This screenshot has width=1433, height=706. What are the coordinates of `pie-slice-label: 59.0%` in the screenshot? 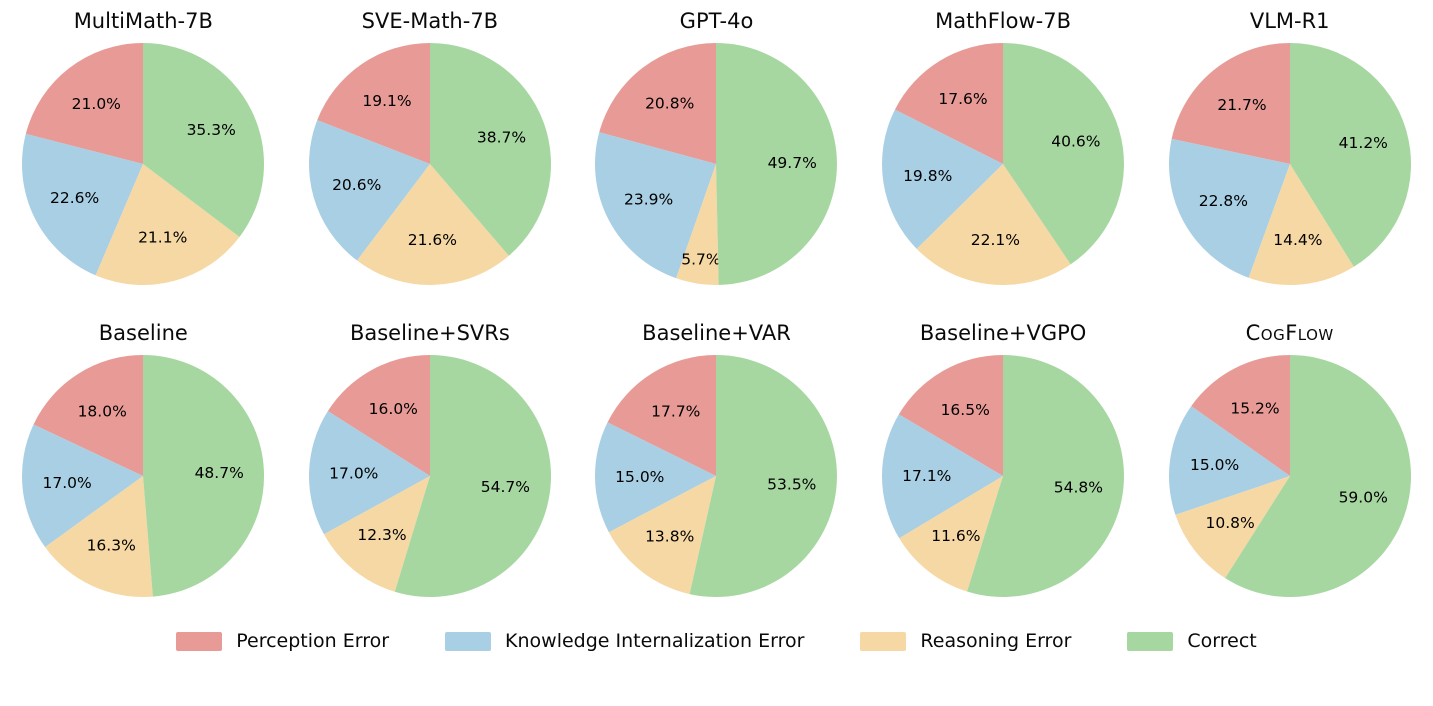 It's located at (1362, 497).